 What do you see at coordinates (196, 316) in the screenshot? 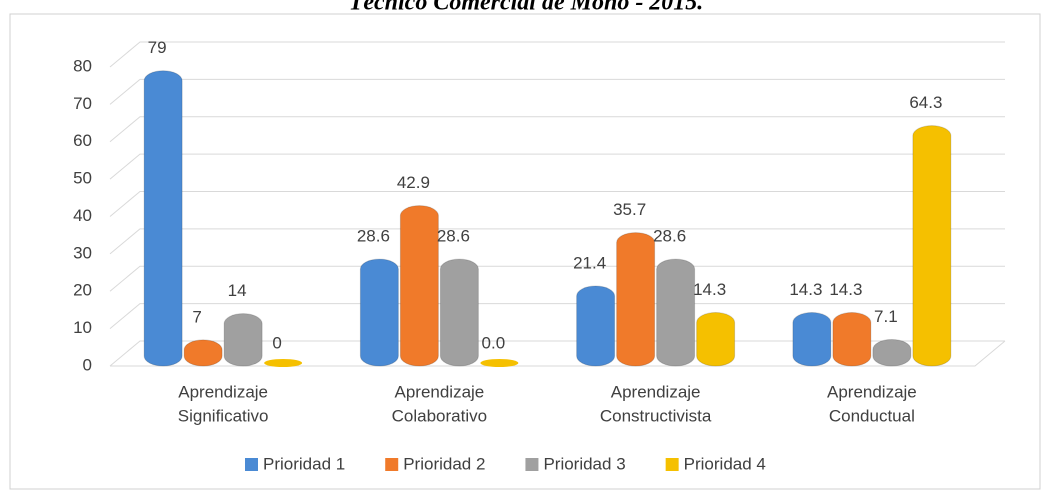
I see `data-label: 7` at bounding box center [196, 316].